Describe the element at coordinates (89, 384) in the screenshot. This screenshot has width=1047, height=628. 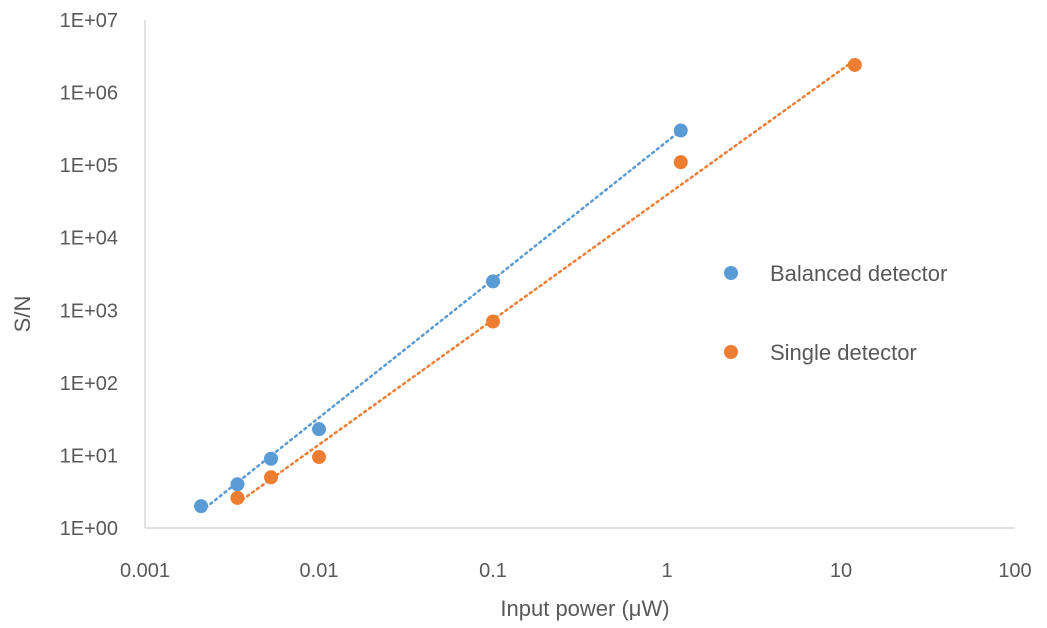
I see `y-tick-label: 1E+02` at that location.